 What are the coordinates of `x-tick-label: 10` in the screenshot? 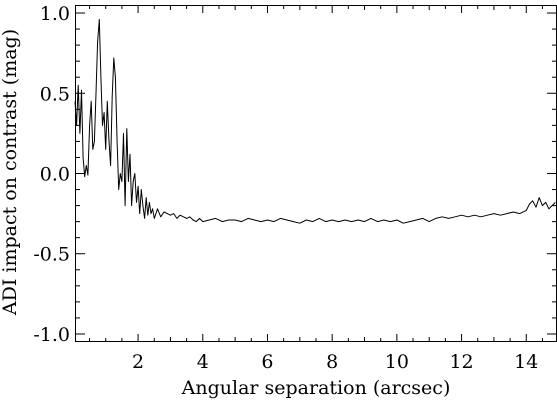 It's located at (397, 362).